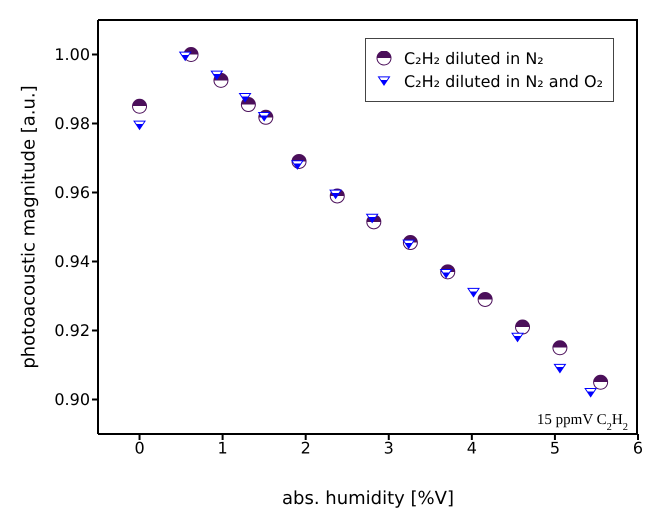  I want to click on x-tick-label: 5, so click(555, 448).